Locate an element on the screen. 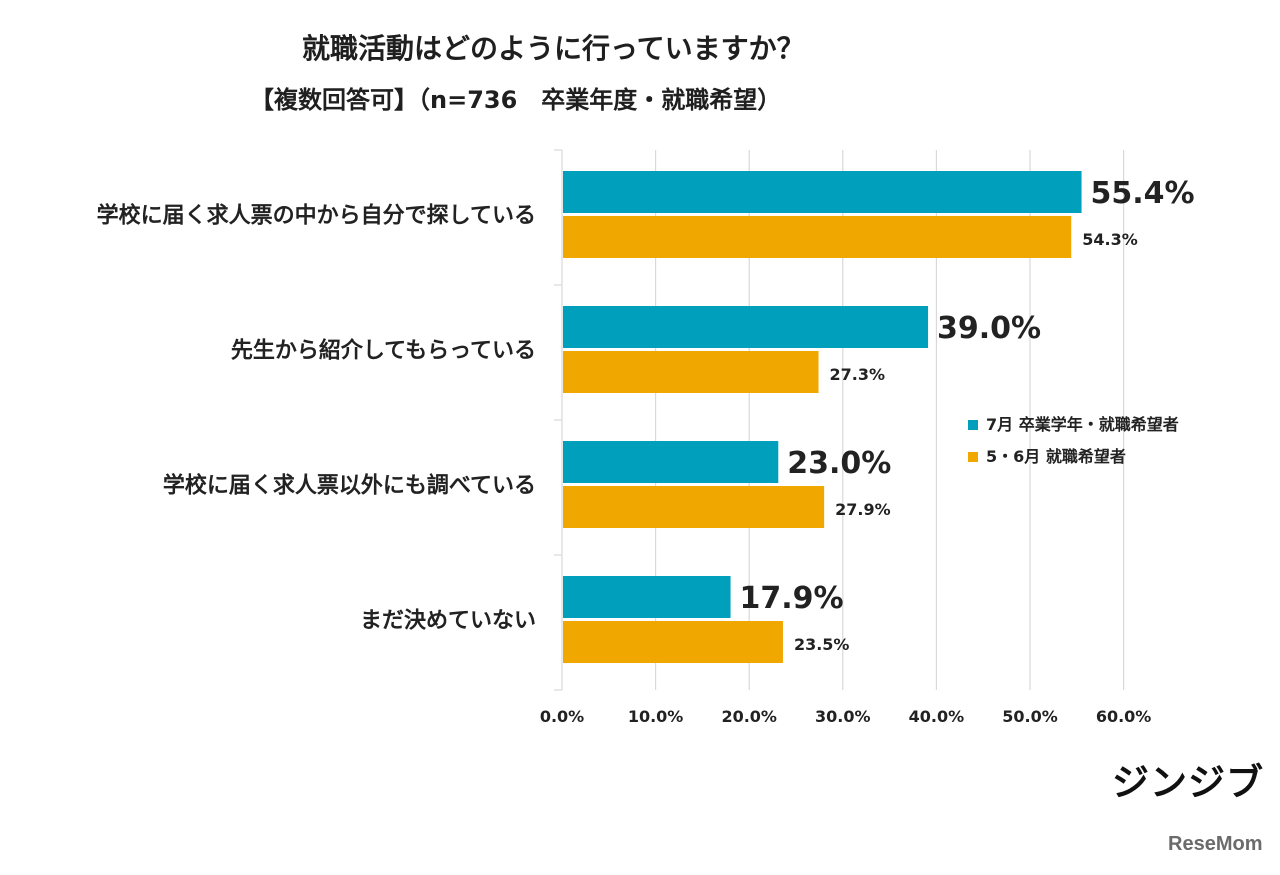  category-label: 学校に届く求人票の中から自分で探している is located at coordinates (316, 216).